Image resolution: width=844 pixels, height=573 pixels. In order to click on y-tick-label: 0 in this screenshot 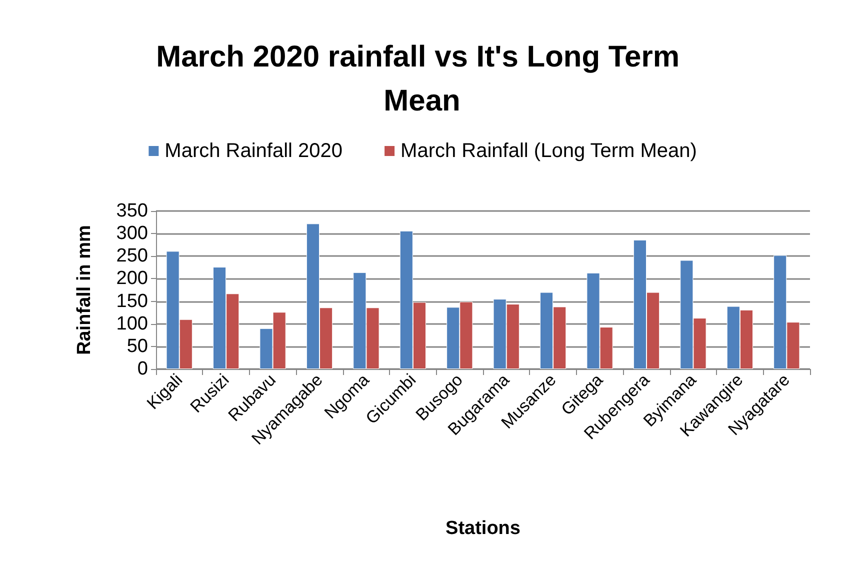, I will do `click(142, 369)`.